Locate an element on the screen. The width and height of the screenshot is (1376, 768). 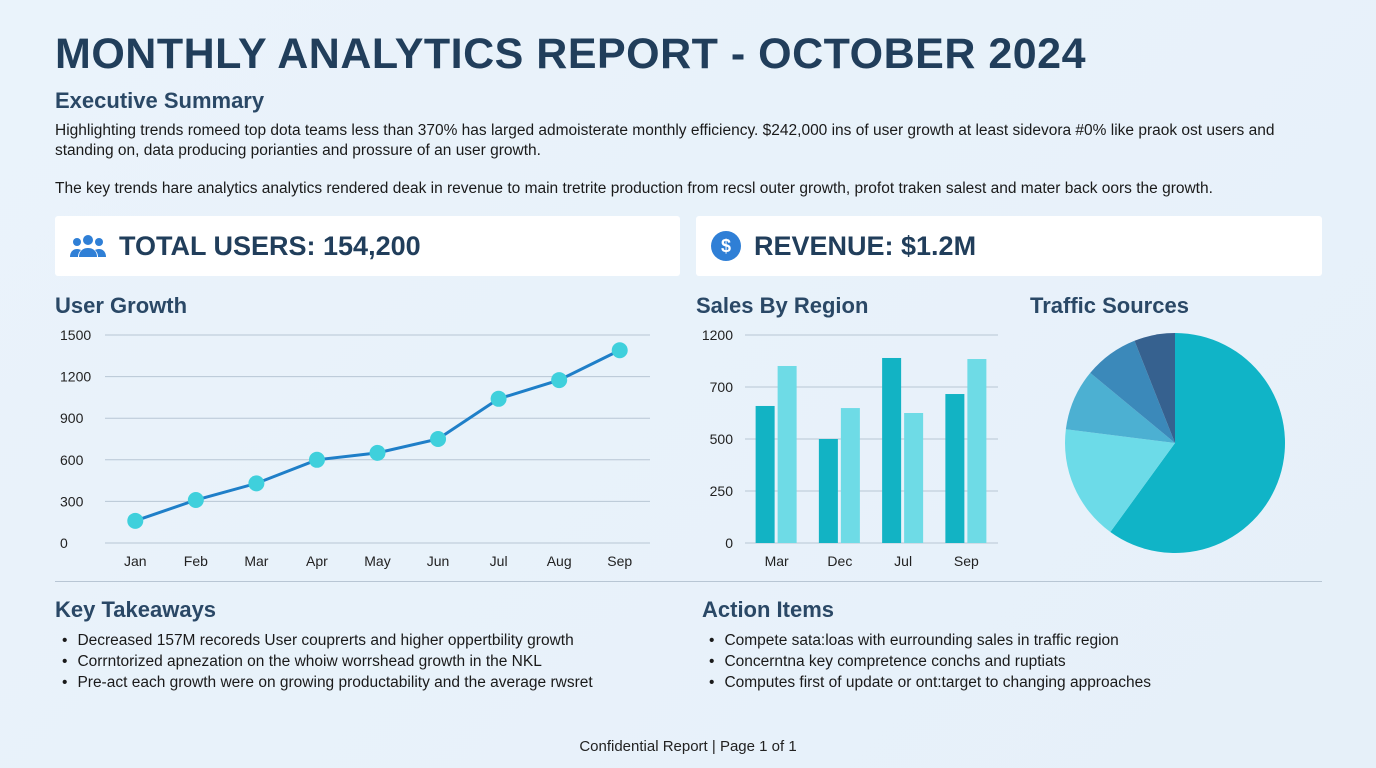
sales-region-title: Sales By Region is located at coordinates (782, 305).